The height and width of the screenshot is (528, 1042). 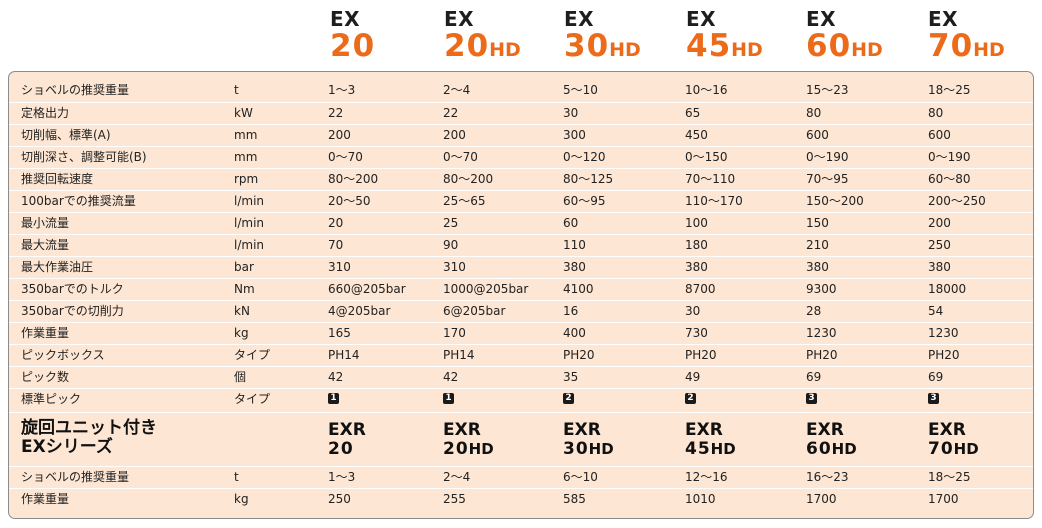 I want to click on spec-value: 12〜16, so click(x=706, y=477).